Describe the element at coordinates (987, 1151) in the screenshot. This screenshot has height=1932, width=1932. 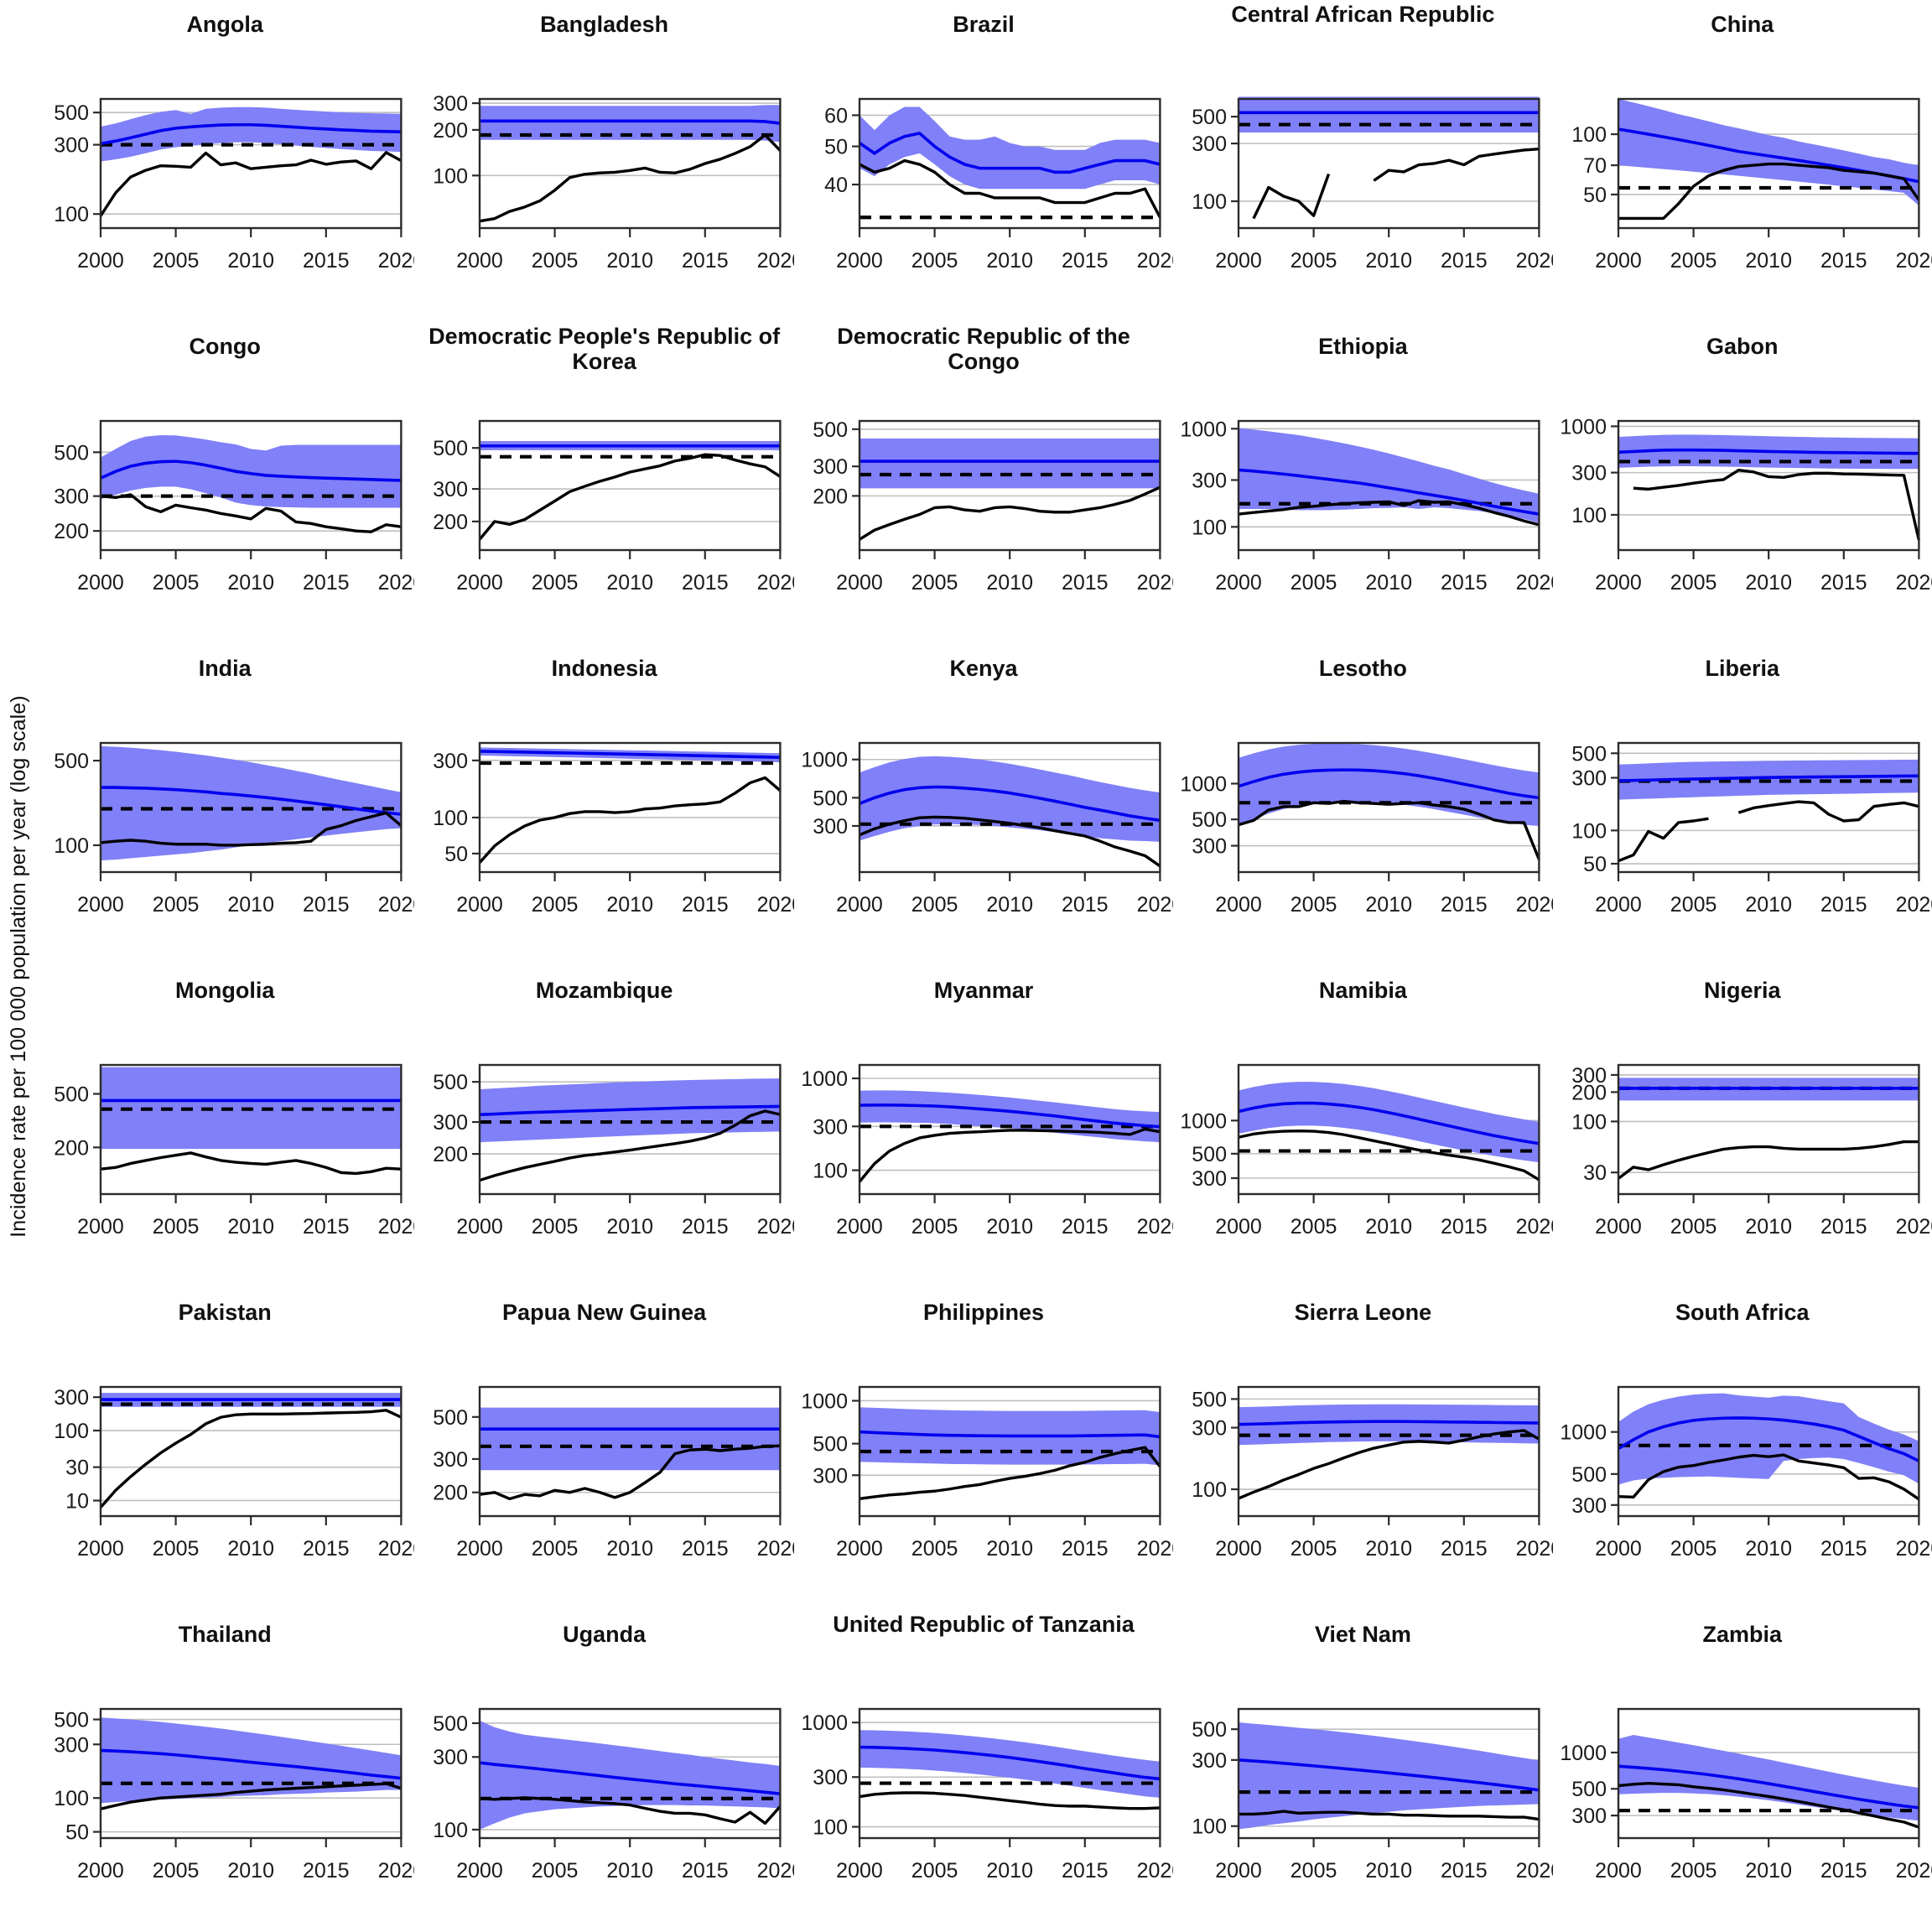
I see `panel-plot: 100 300 1000 2000 2005 2010 2015 2020` at that location.